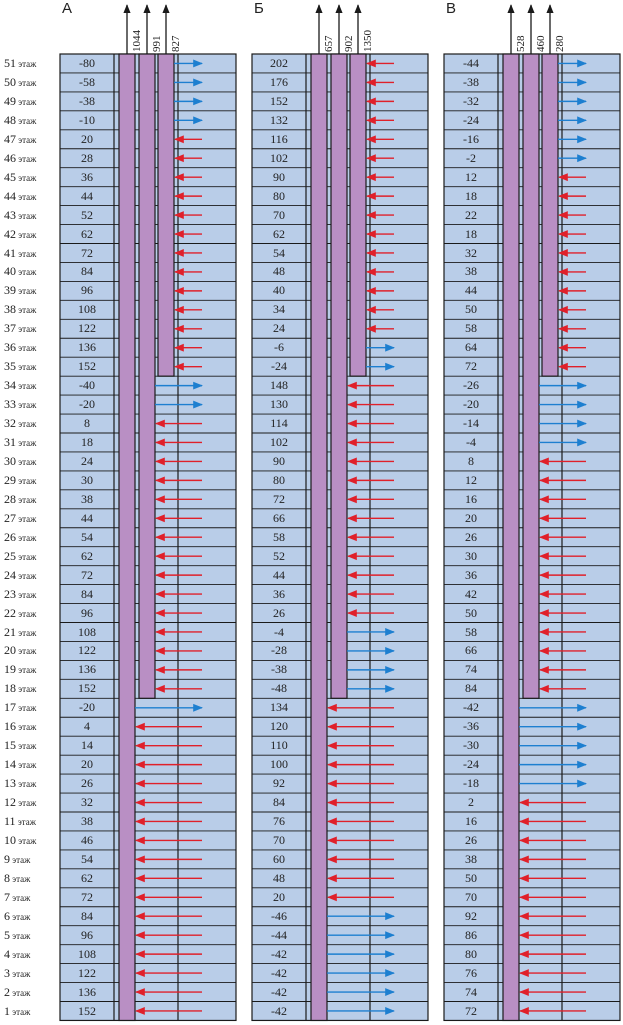 The height and width of the screenshot is (1025, 623). I want to click on airflow-value: 26, so click(279, 612).